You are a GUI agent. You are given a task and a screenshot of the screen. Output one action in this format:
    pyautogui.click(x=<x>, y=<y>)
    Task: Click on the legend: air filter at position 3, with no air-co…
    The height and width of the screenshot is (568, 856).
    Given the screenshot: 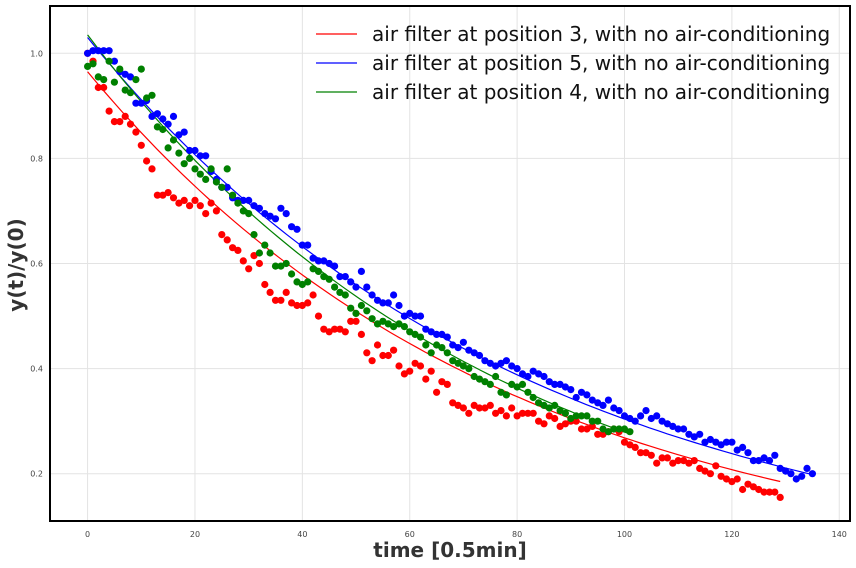 What is the action you would take?
    pyautogui.click(x=573, y=63)
    